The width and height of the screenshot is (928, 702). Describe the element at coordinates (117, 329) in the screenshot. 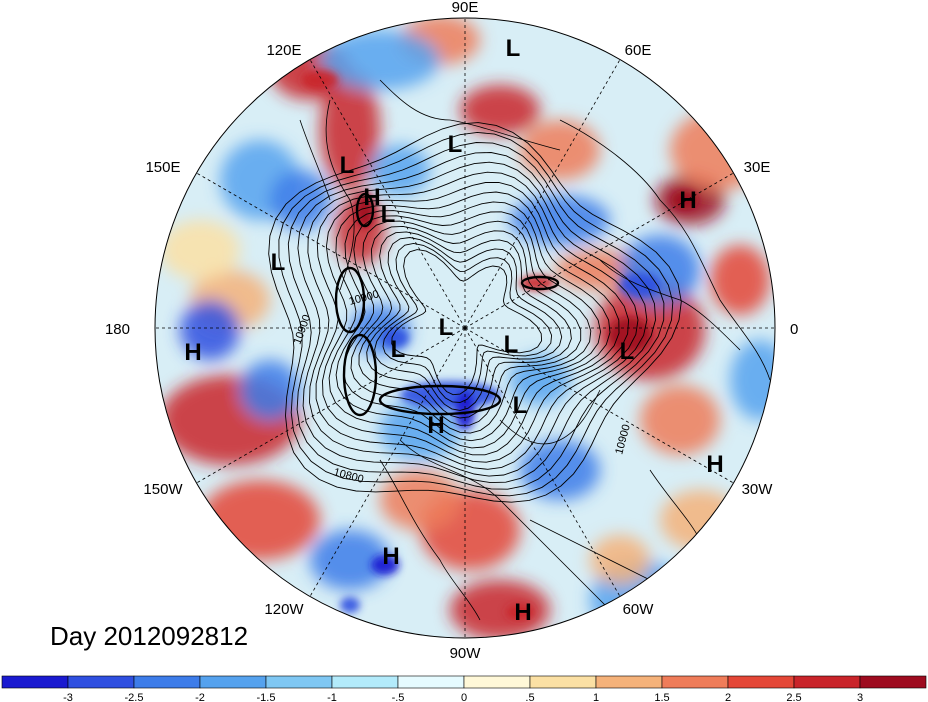

I see `longitude-label: 180` at that location.